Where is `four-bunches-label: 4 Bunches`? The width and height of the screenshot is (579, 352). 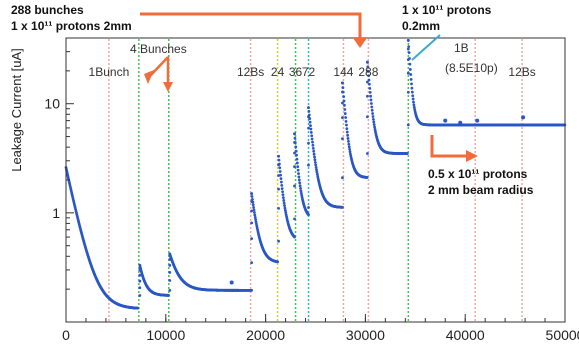 four-bunches-label: 4 Bunches is located at coordinates (158, 49).